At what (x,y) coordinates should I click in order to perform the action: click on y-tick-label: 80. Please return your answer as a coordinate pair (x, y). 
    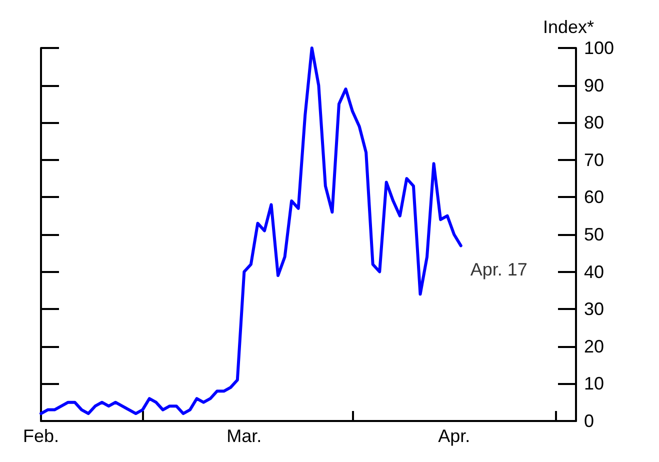
    Looking at the image, I should click on (594, 122).